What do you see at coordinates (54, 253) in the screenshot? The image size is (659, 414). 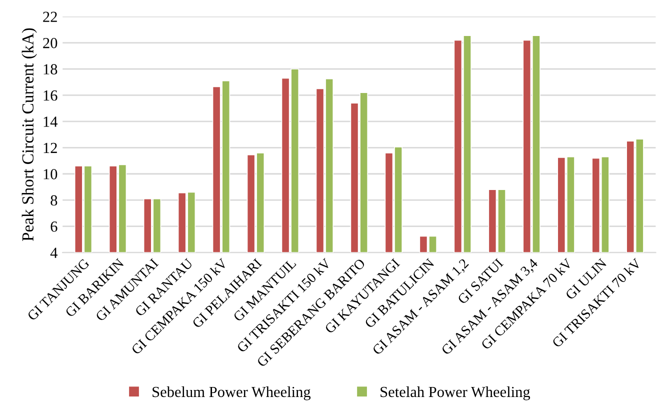 I see `y-tick-label: 4` at bounding box center [54, 253].